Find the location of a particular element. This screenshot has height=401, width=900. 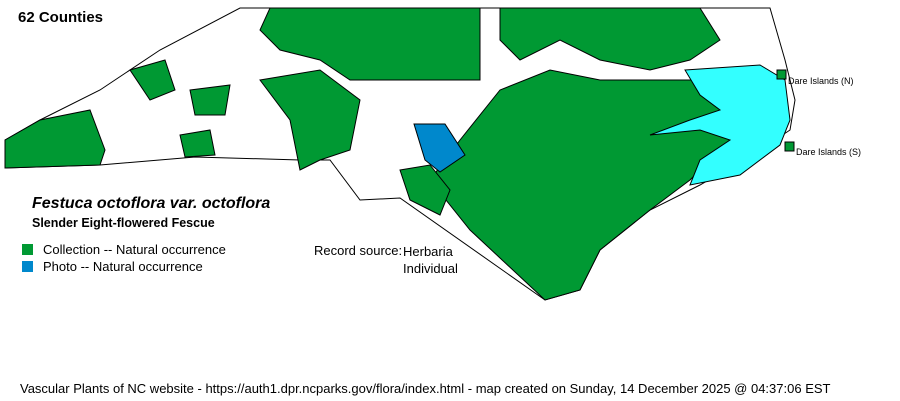

pamlico-albemarle-sound is located at coordinates (720, 125).